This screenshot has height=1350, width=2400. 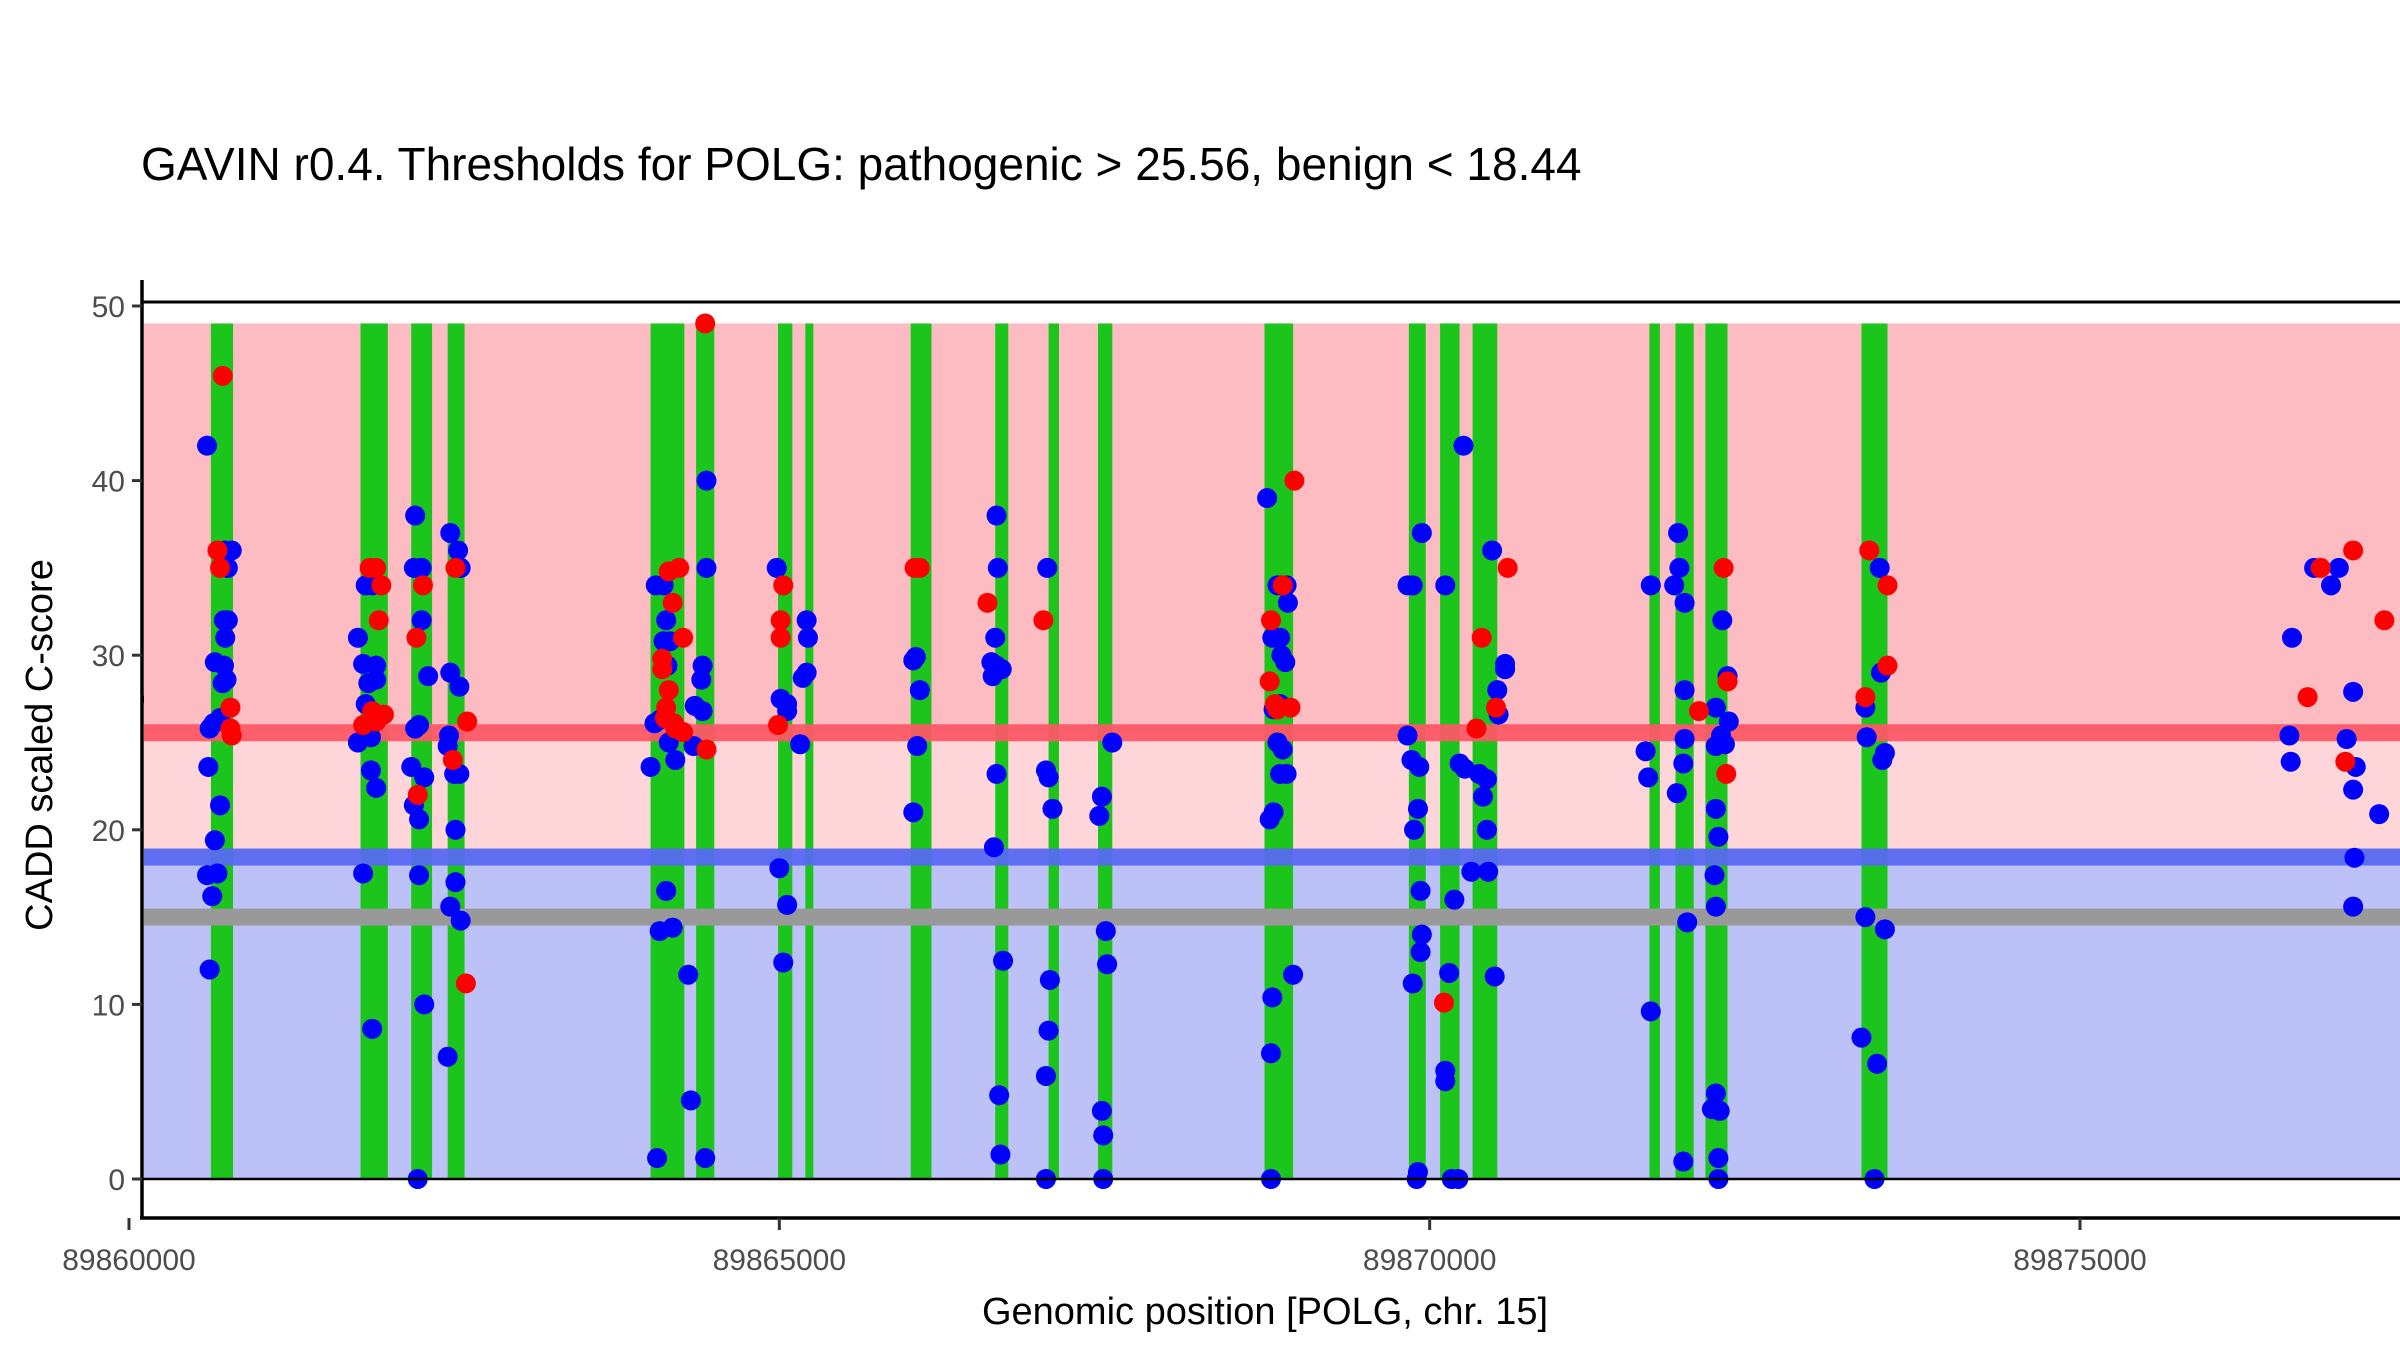 What do you see at coordinates (1265, 1312) in the screenshot?
I see `x-axis-title: Genomic position [POLG, chr. 15]` at bounding box center [1265, 1312].